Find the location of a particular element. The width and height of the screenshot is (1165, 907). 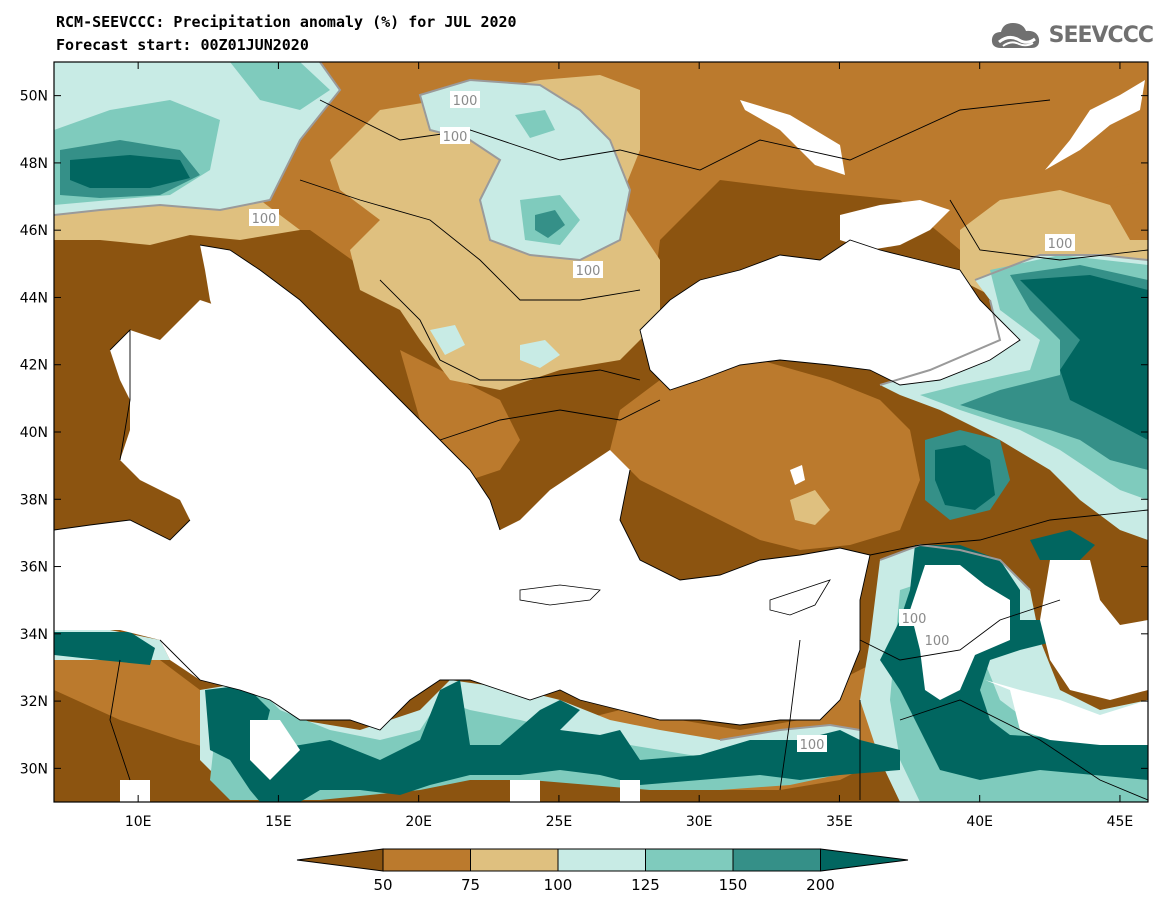

lon-label: 40E is located at coordinates (979, 822).